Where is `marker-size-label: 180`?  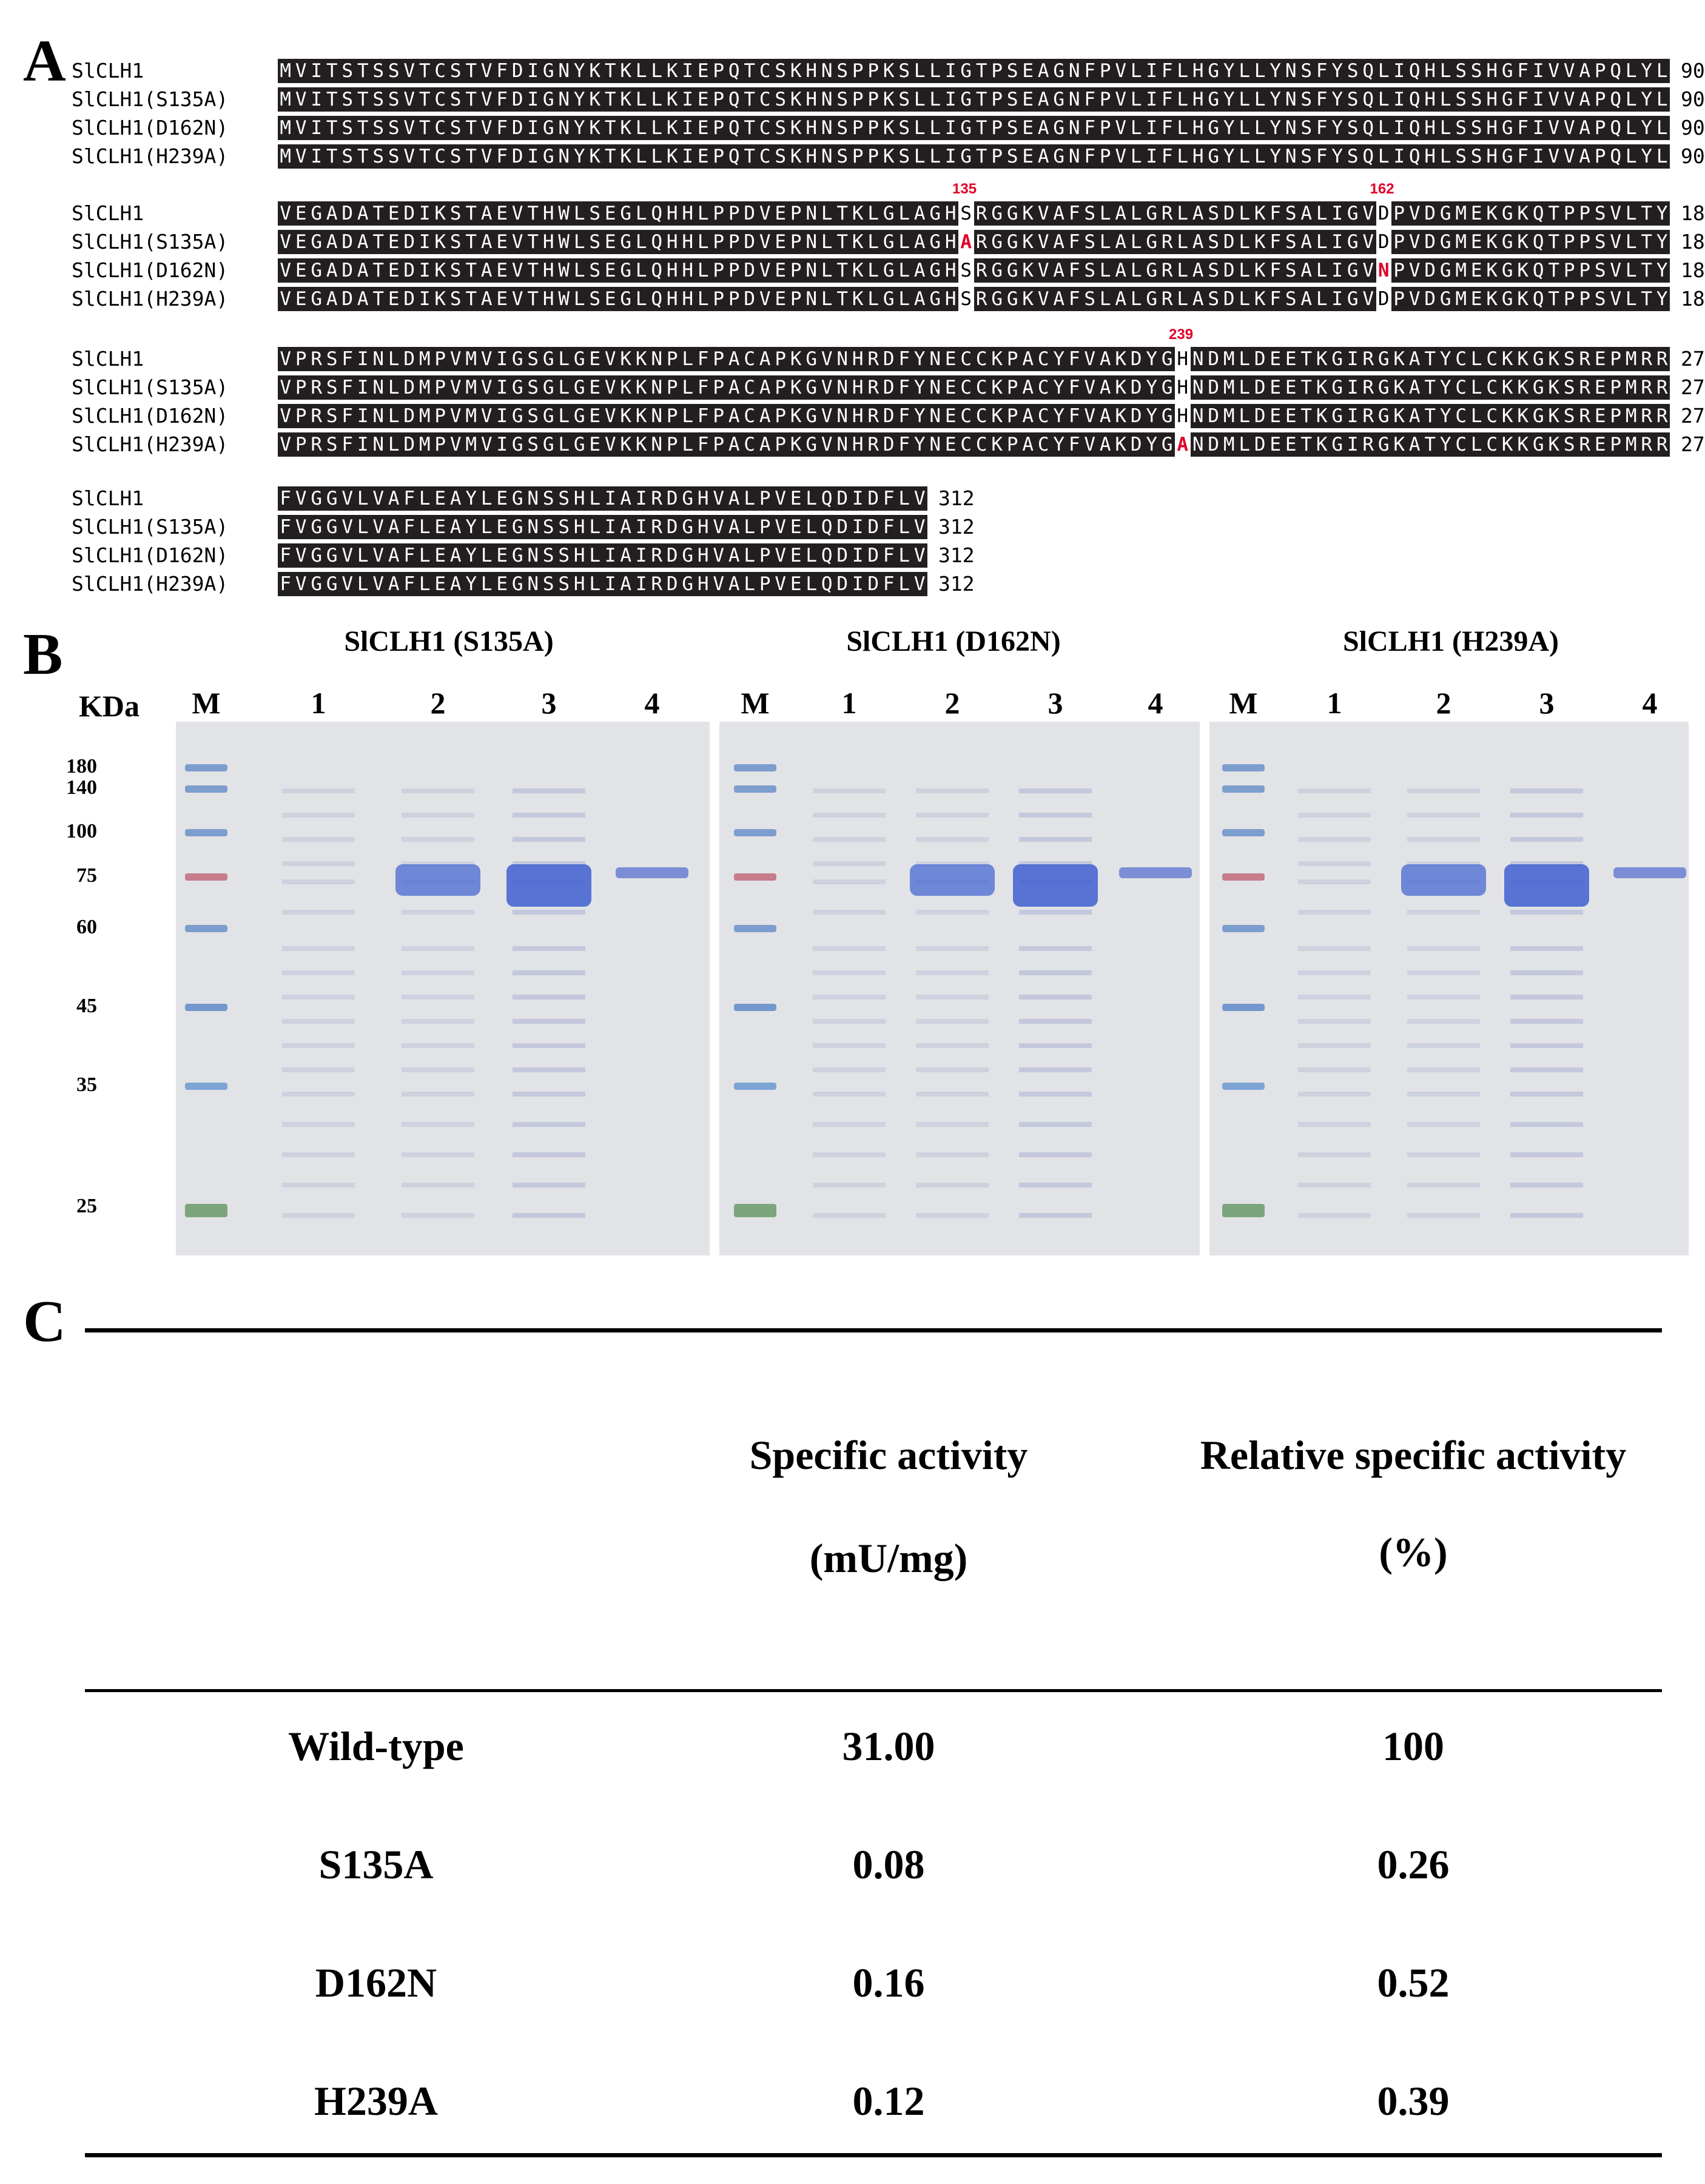
marker-size-label: 180 is located at coordinates (81, 766).